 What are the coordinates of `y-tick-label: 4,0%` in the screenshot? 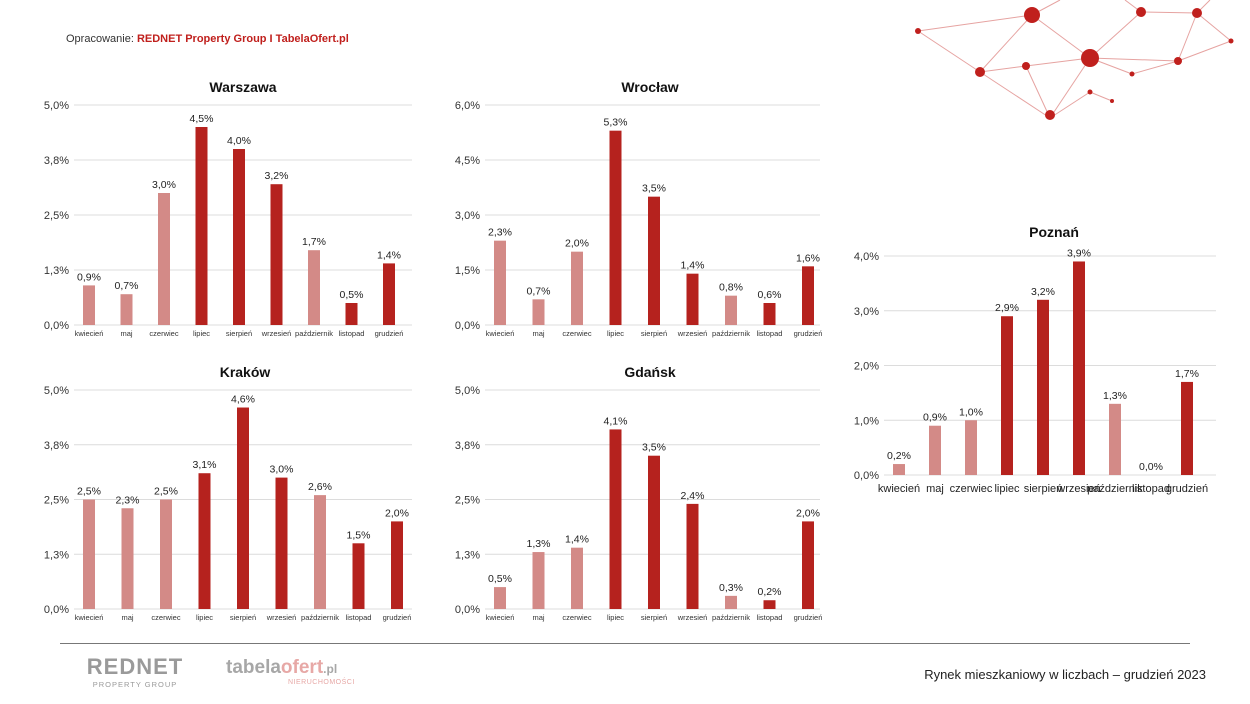 It's located at (866, 257).